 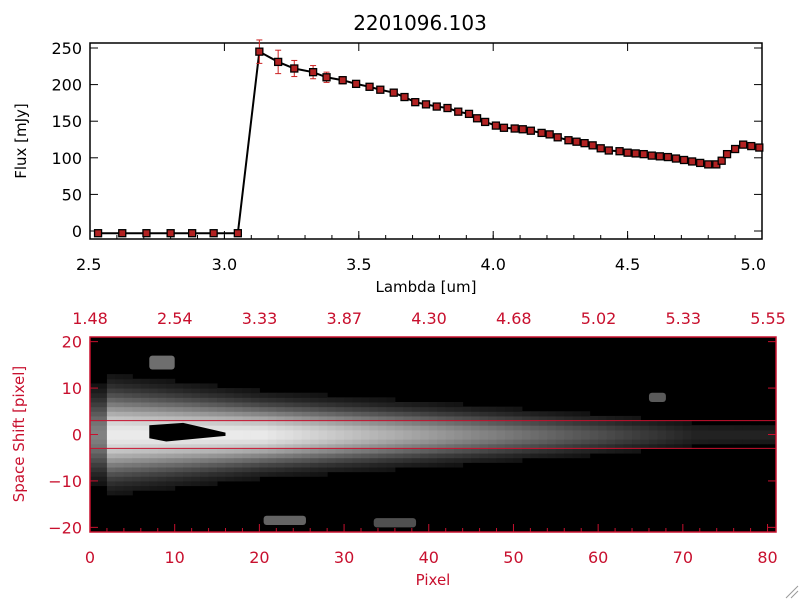 I want to click on resize-grip-icon, so click(x=792, y=592).